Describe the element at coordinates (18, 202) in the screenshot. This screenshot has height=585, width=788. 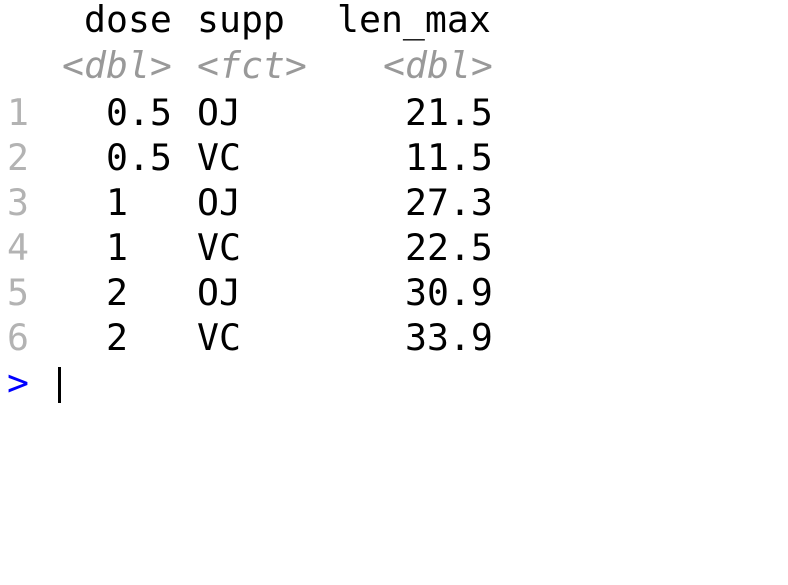
I see `row-index: 3` at that location.